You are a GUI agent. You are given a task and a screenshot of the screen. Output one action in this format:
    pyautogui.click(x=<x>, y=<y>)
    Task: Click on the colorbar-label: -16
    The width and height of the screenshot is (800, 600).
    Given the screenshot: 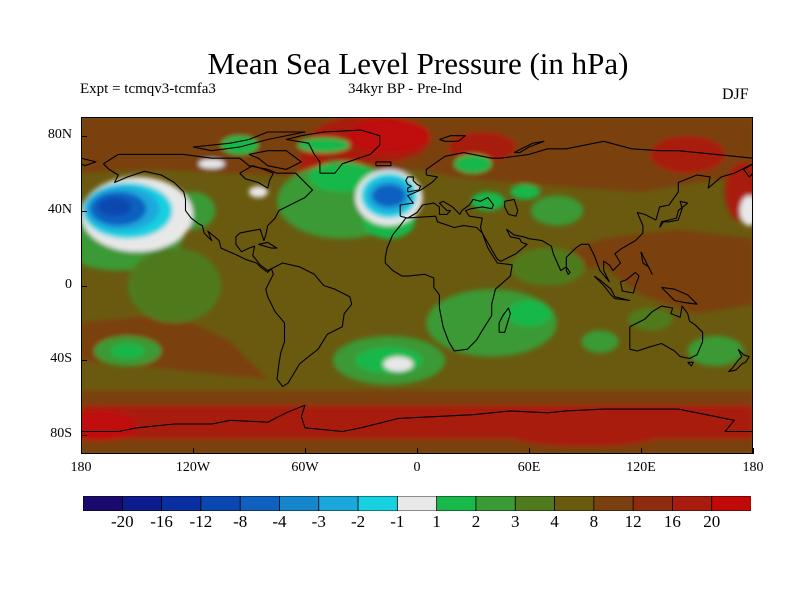 What is the action you would take?
    pyautogui.click(x=161, y=521)
    